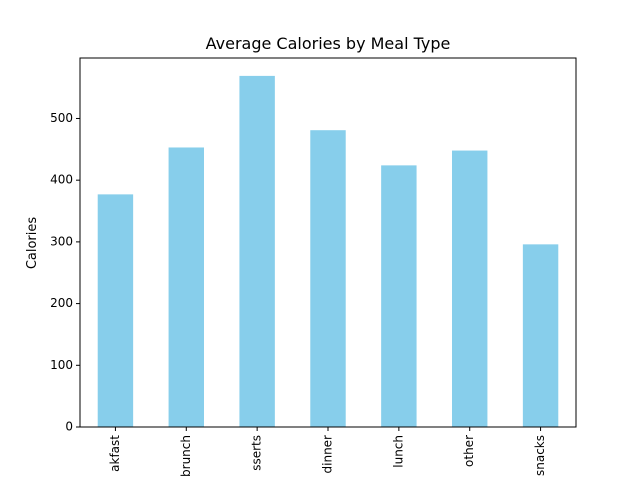 Image resolution: width=640 pixels, height=480 pixels. What do you see at coordinates (257, 251) in the screenshot?
I see `bar-desserts` at bounding box center [257, 251].